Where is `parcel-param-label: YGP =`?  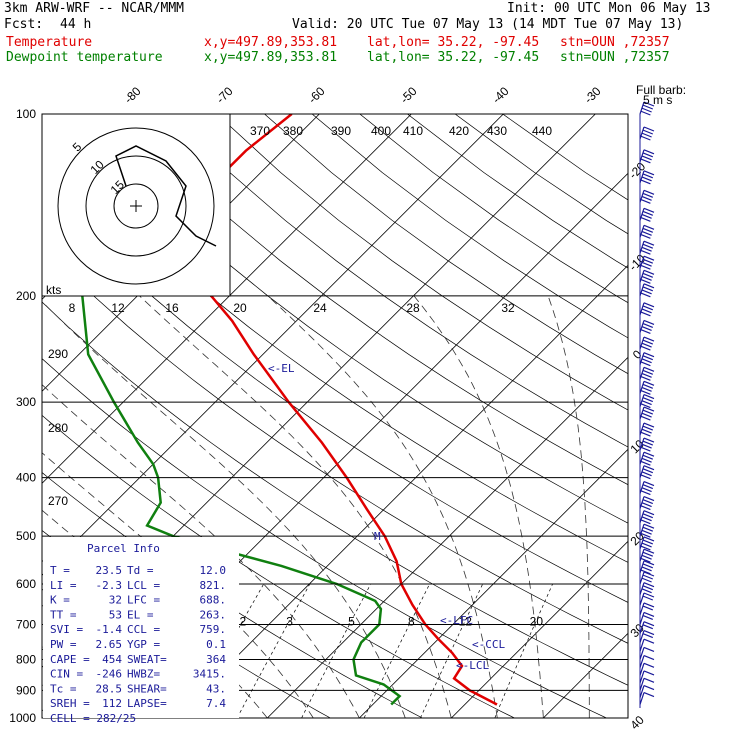 parcel-param-label: YGP = is located at coordinates (143, 644).